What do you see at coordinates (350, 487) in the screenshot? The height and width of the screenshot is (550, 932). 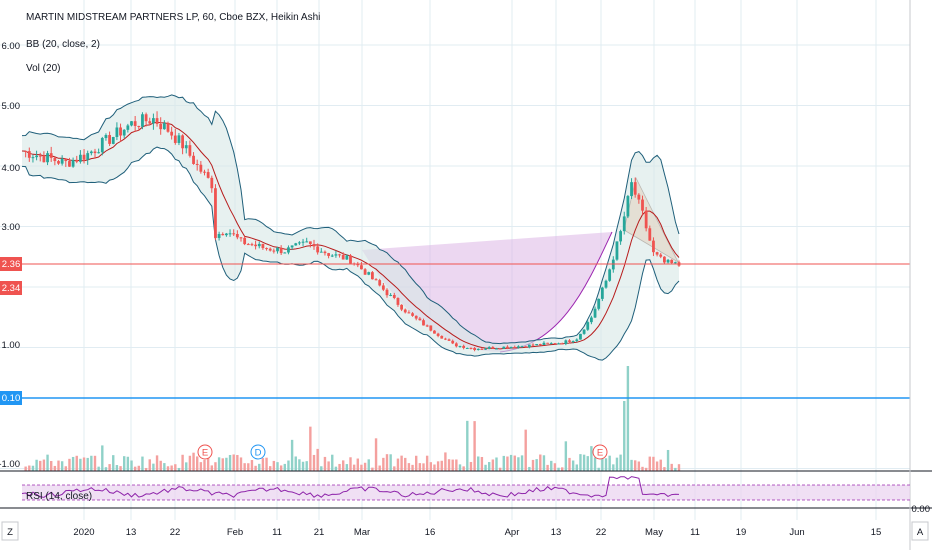 I see `rsi-line` at bounding box center [350, 487].